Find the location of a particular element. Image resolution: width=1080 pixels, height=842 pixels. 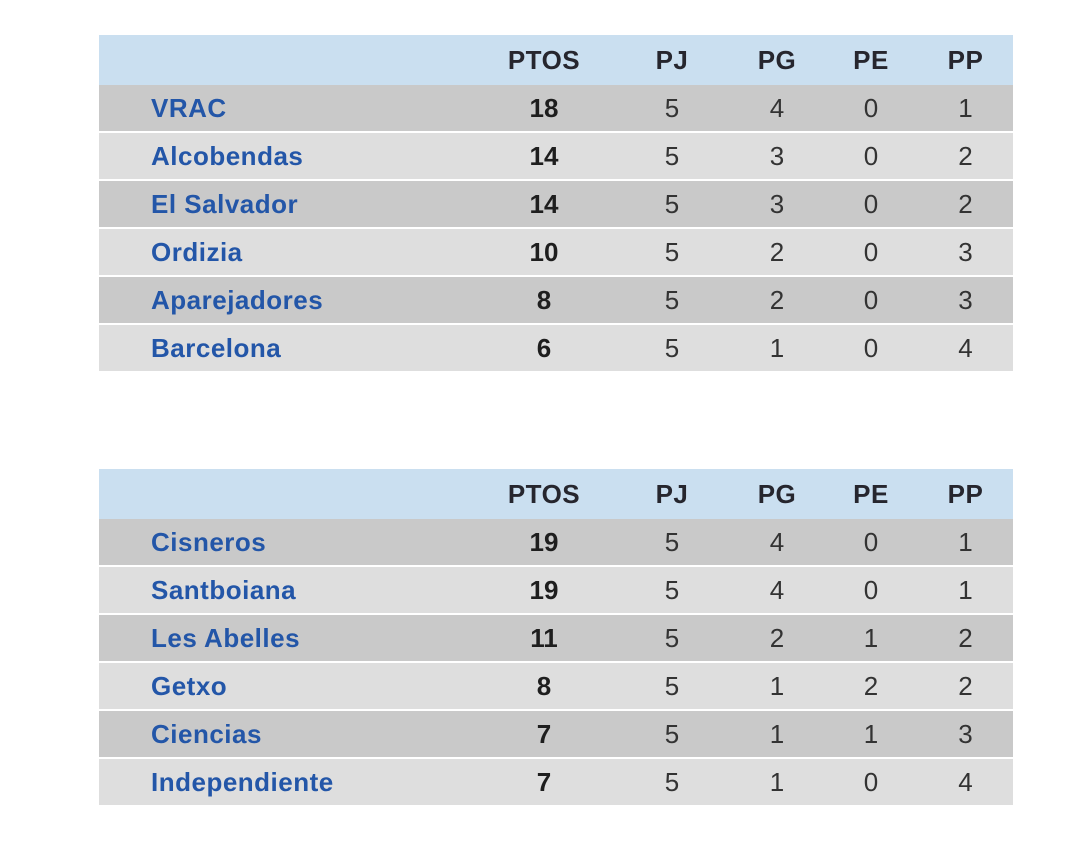

table-row: Ciencias 7 5 1 1 3 is located at coordinates (556, 735).